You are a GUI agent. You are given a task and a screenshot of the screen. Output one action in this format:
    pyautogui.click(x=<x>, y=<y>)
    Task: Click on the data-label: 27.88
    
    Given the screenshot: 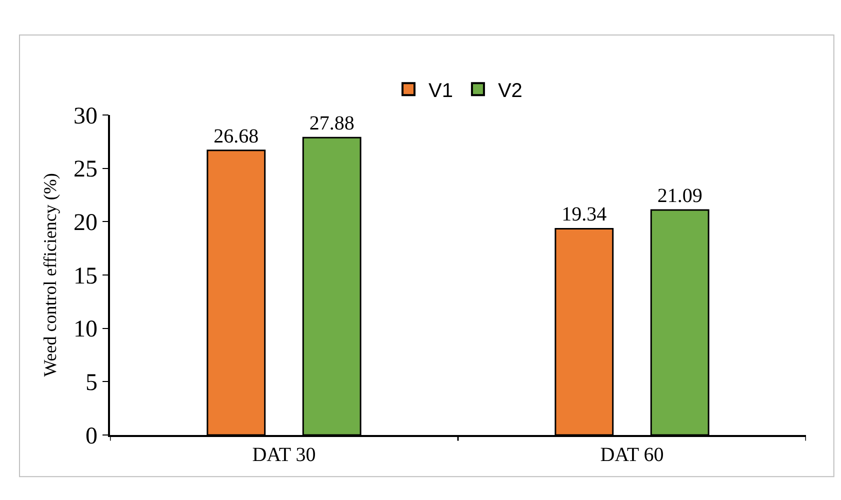 What is the action you would take?
    pyautogui.click(x=331, y=123)
    